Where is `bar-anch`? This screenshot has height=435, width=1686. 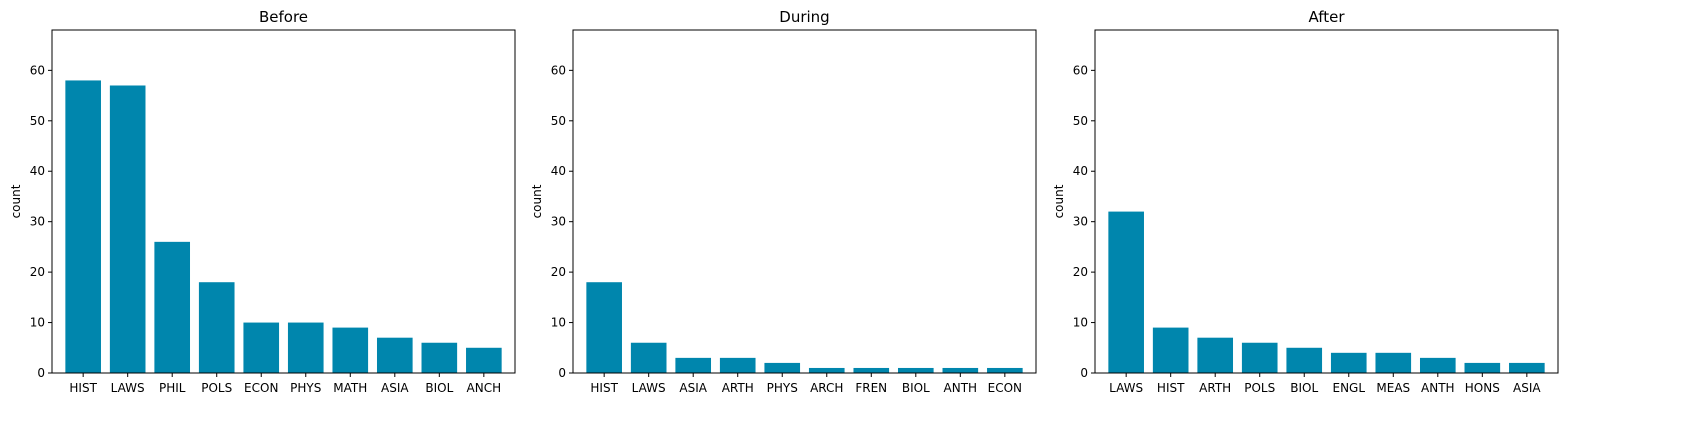 bar-anch is located at coordinates (484, 360).